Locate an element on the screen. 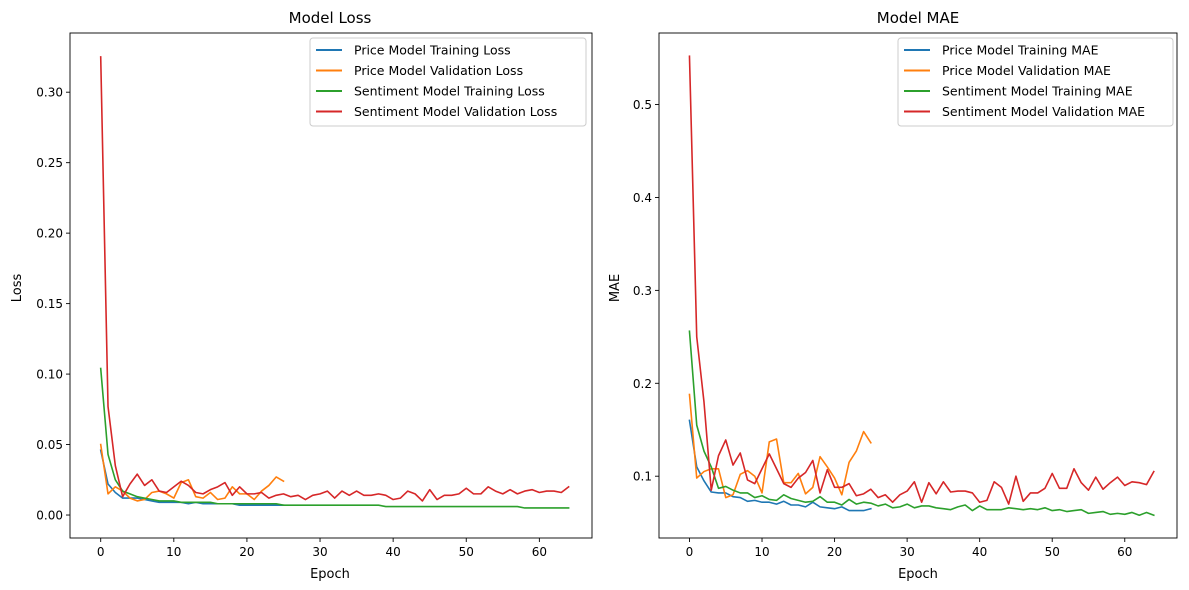 This screenshot has height=590, width=1189. mae-y-tick-label: 0.3 is located at coordinates (642, 291).